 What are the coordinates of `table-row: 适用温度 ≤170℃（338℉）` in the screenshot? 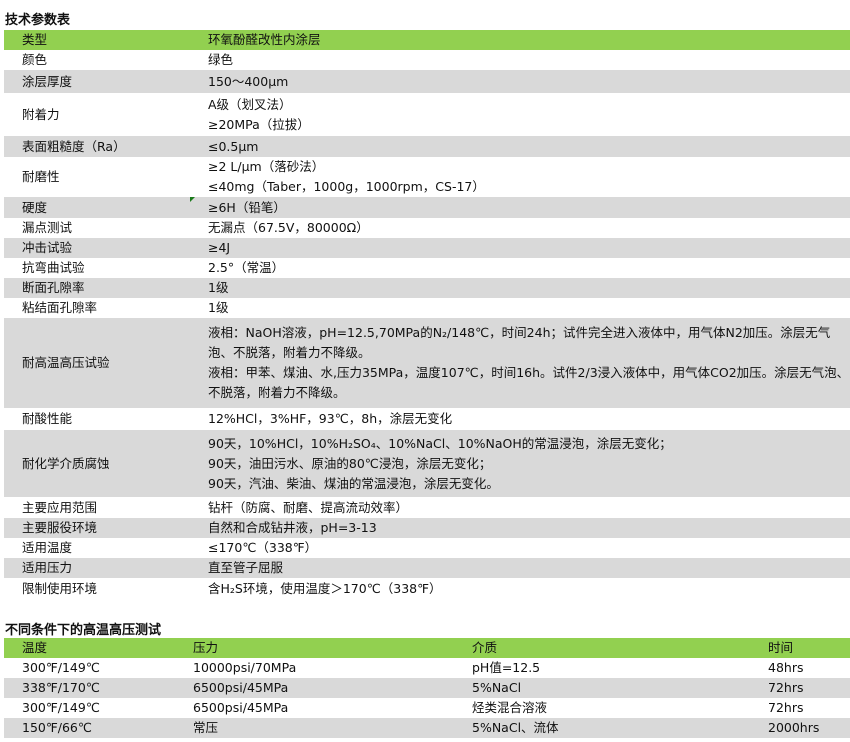 It's located at (427, 548).